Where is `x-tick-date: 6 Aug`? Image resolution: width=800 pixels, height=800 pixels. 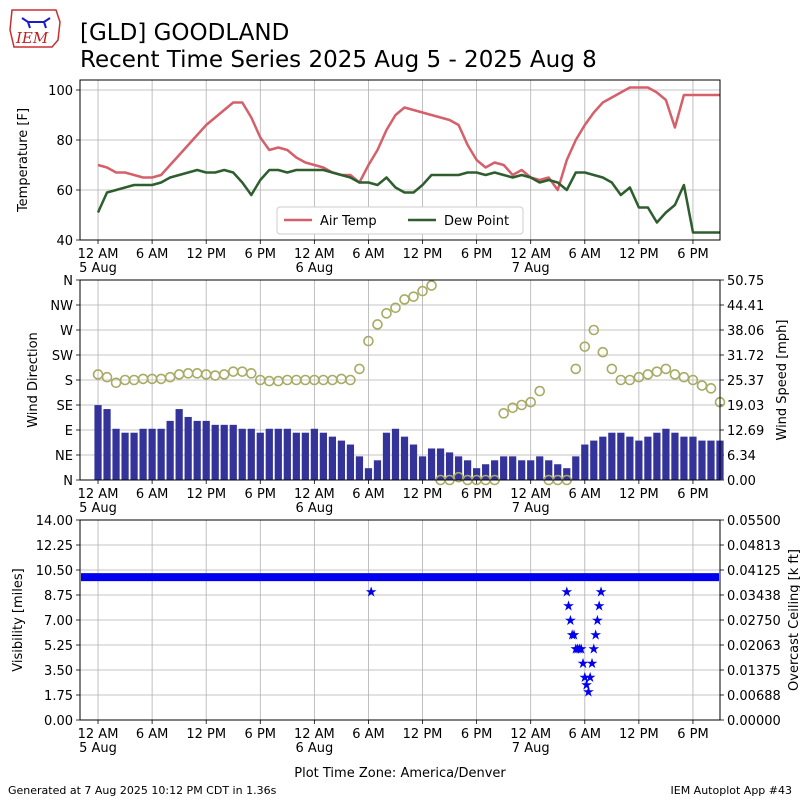 x-tick-date: 6 Aug is located at coordinates (314, 508).